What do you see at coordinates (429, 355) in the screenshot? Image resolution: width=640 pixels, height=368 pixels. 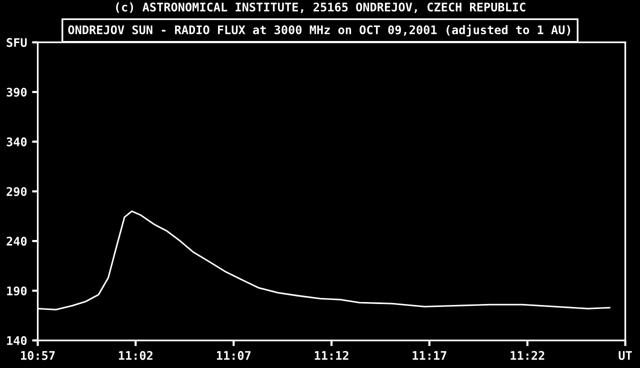 I see `x-tick-label: 11:17` at bounding box center [429, 355].